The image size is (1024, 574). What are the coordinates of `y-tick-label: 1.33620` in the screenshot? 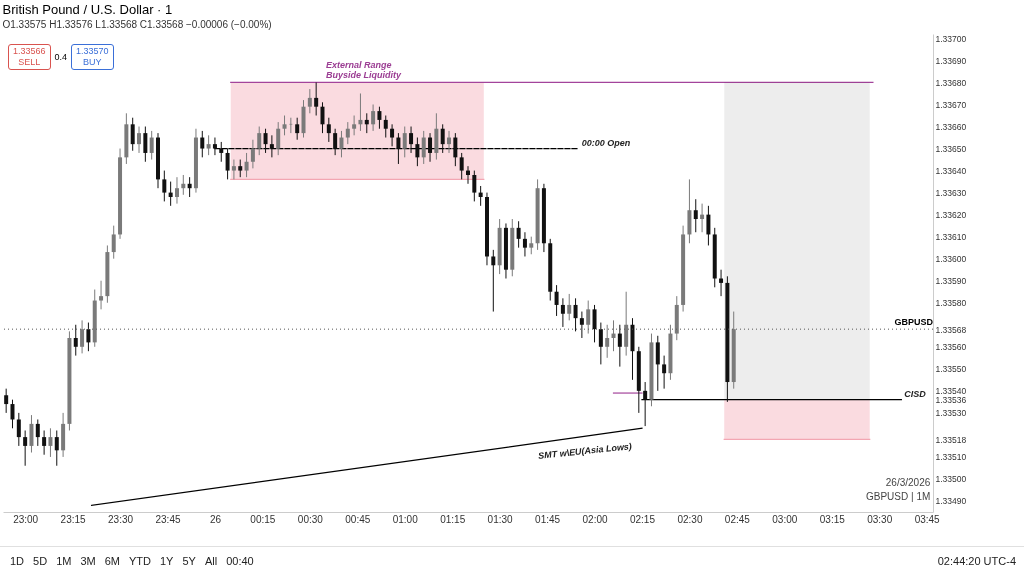 It's located at (951, 215).